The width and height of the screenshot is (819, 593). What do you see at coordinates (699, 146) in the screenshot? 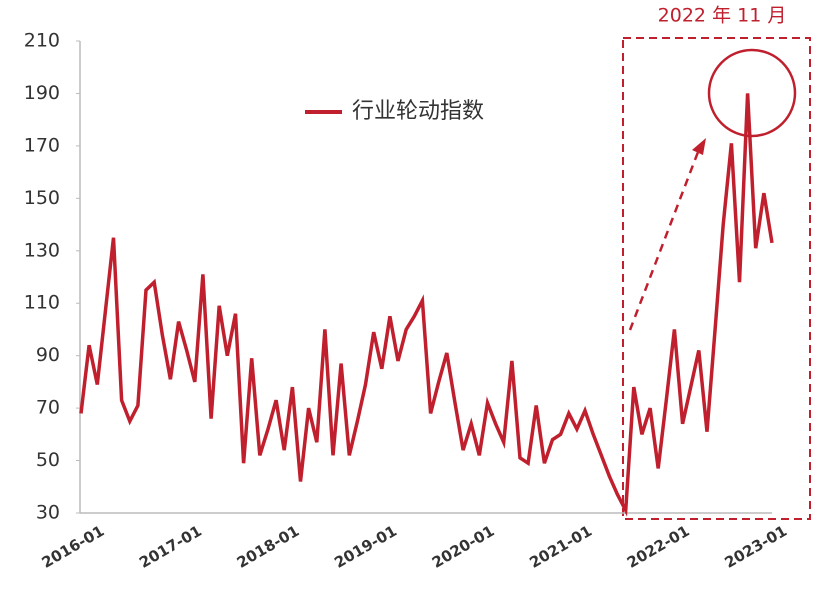
I see `arrow-head` at bounding box center [699, 146].